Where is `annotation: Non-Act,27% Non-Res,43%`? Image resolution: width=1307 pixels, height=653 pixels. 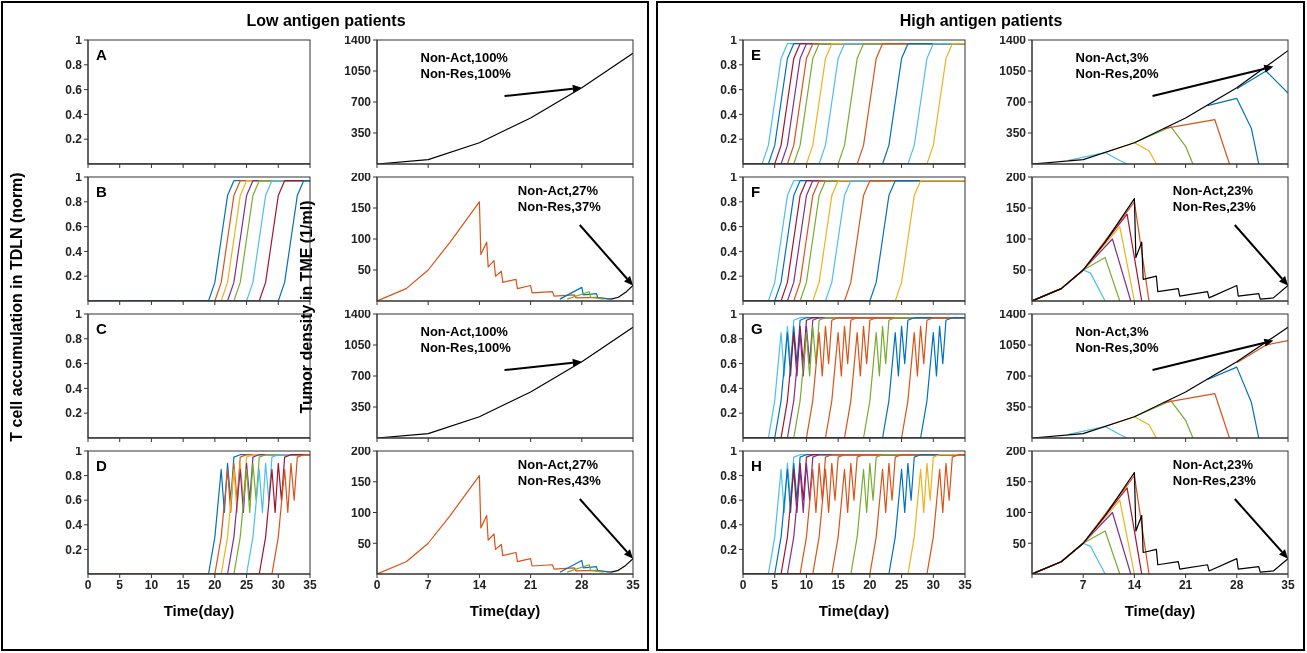 annotation: Non-Act,27% Non-Res,43% is located at coordinates (559, 472).